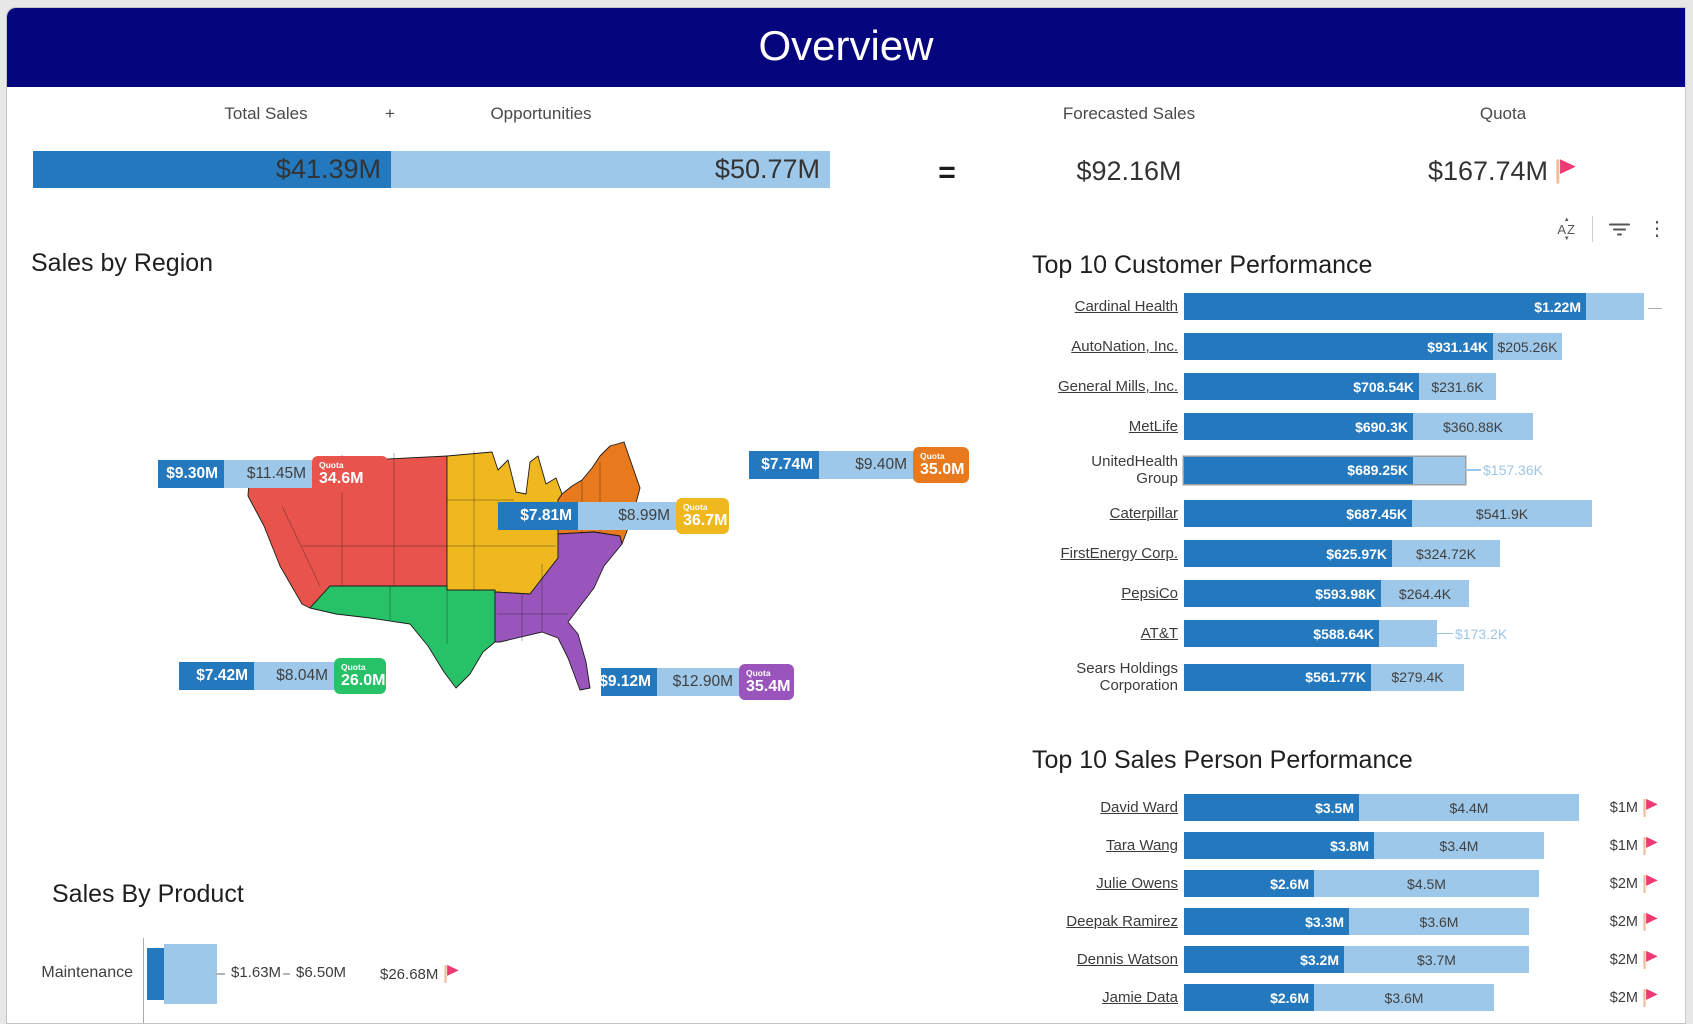  Describe the element at coordinates (1266, 921) in the screenshot. I see `sales-bar: $3.3M` at that location.